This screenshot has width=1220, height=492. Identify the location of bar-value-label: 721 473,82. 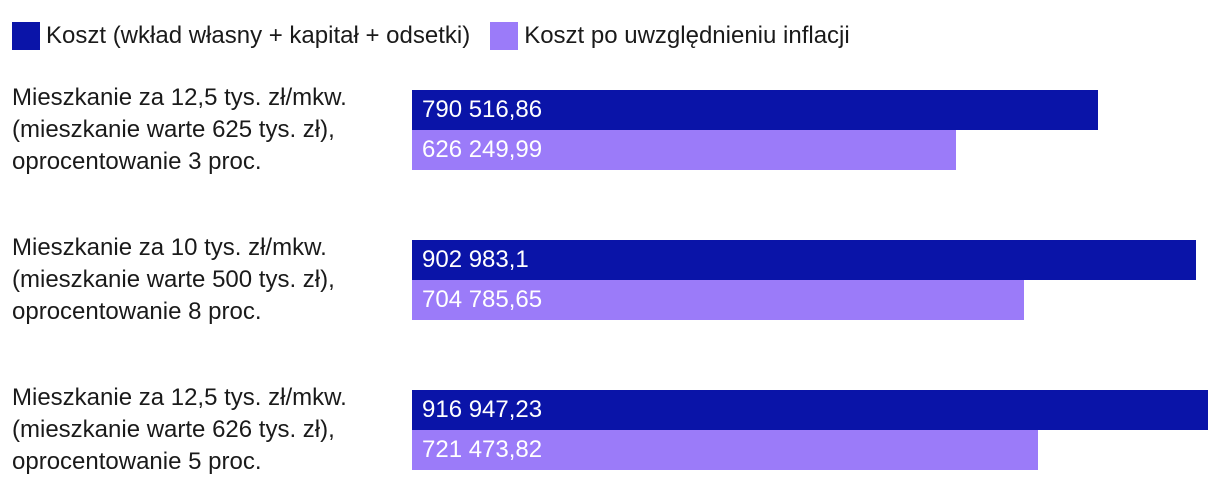
(482, 449).